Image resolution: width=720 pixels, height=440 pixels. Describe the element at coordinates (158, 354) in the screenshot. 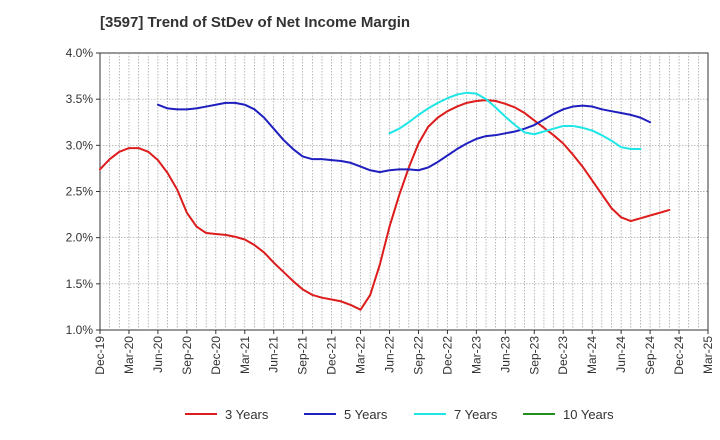

I see `x-tick-label: Jun-20` at that location.